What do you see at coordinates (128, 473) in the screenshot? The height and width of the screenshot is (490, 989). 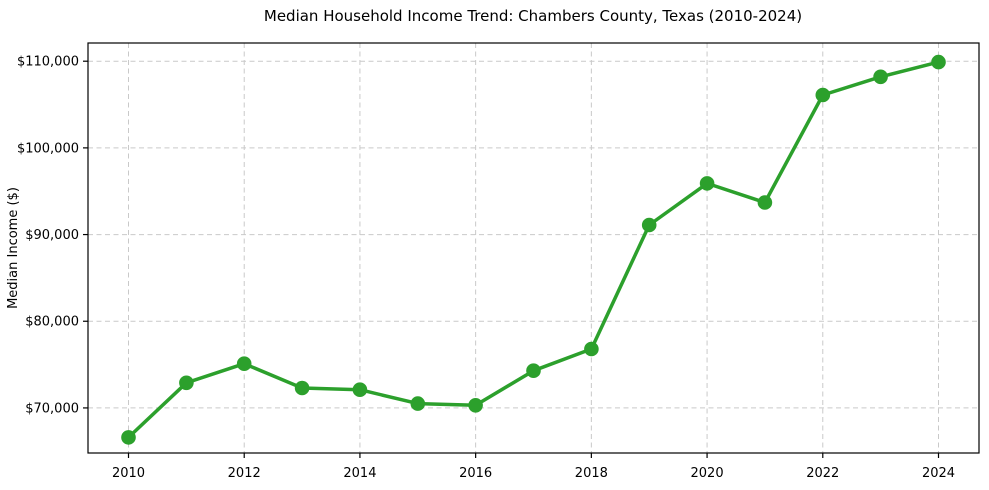 I see `x-tick-label: 2010` at bounding box center [128, 473].